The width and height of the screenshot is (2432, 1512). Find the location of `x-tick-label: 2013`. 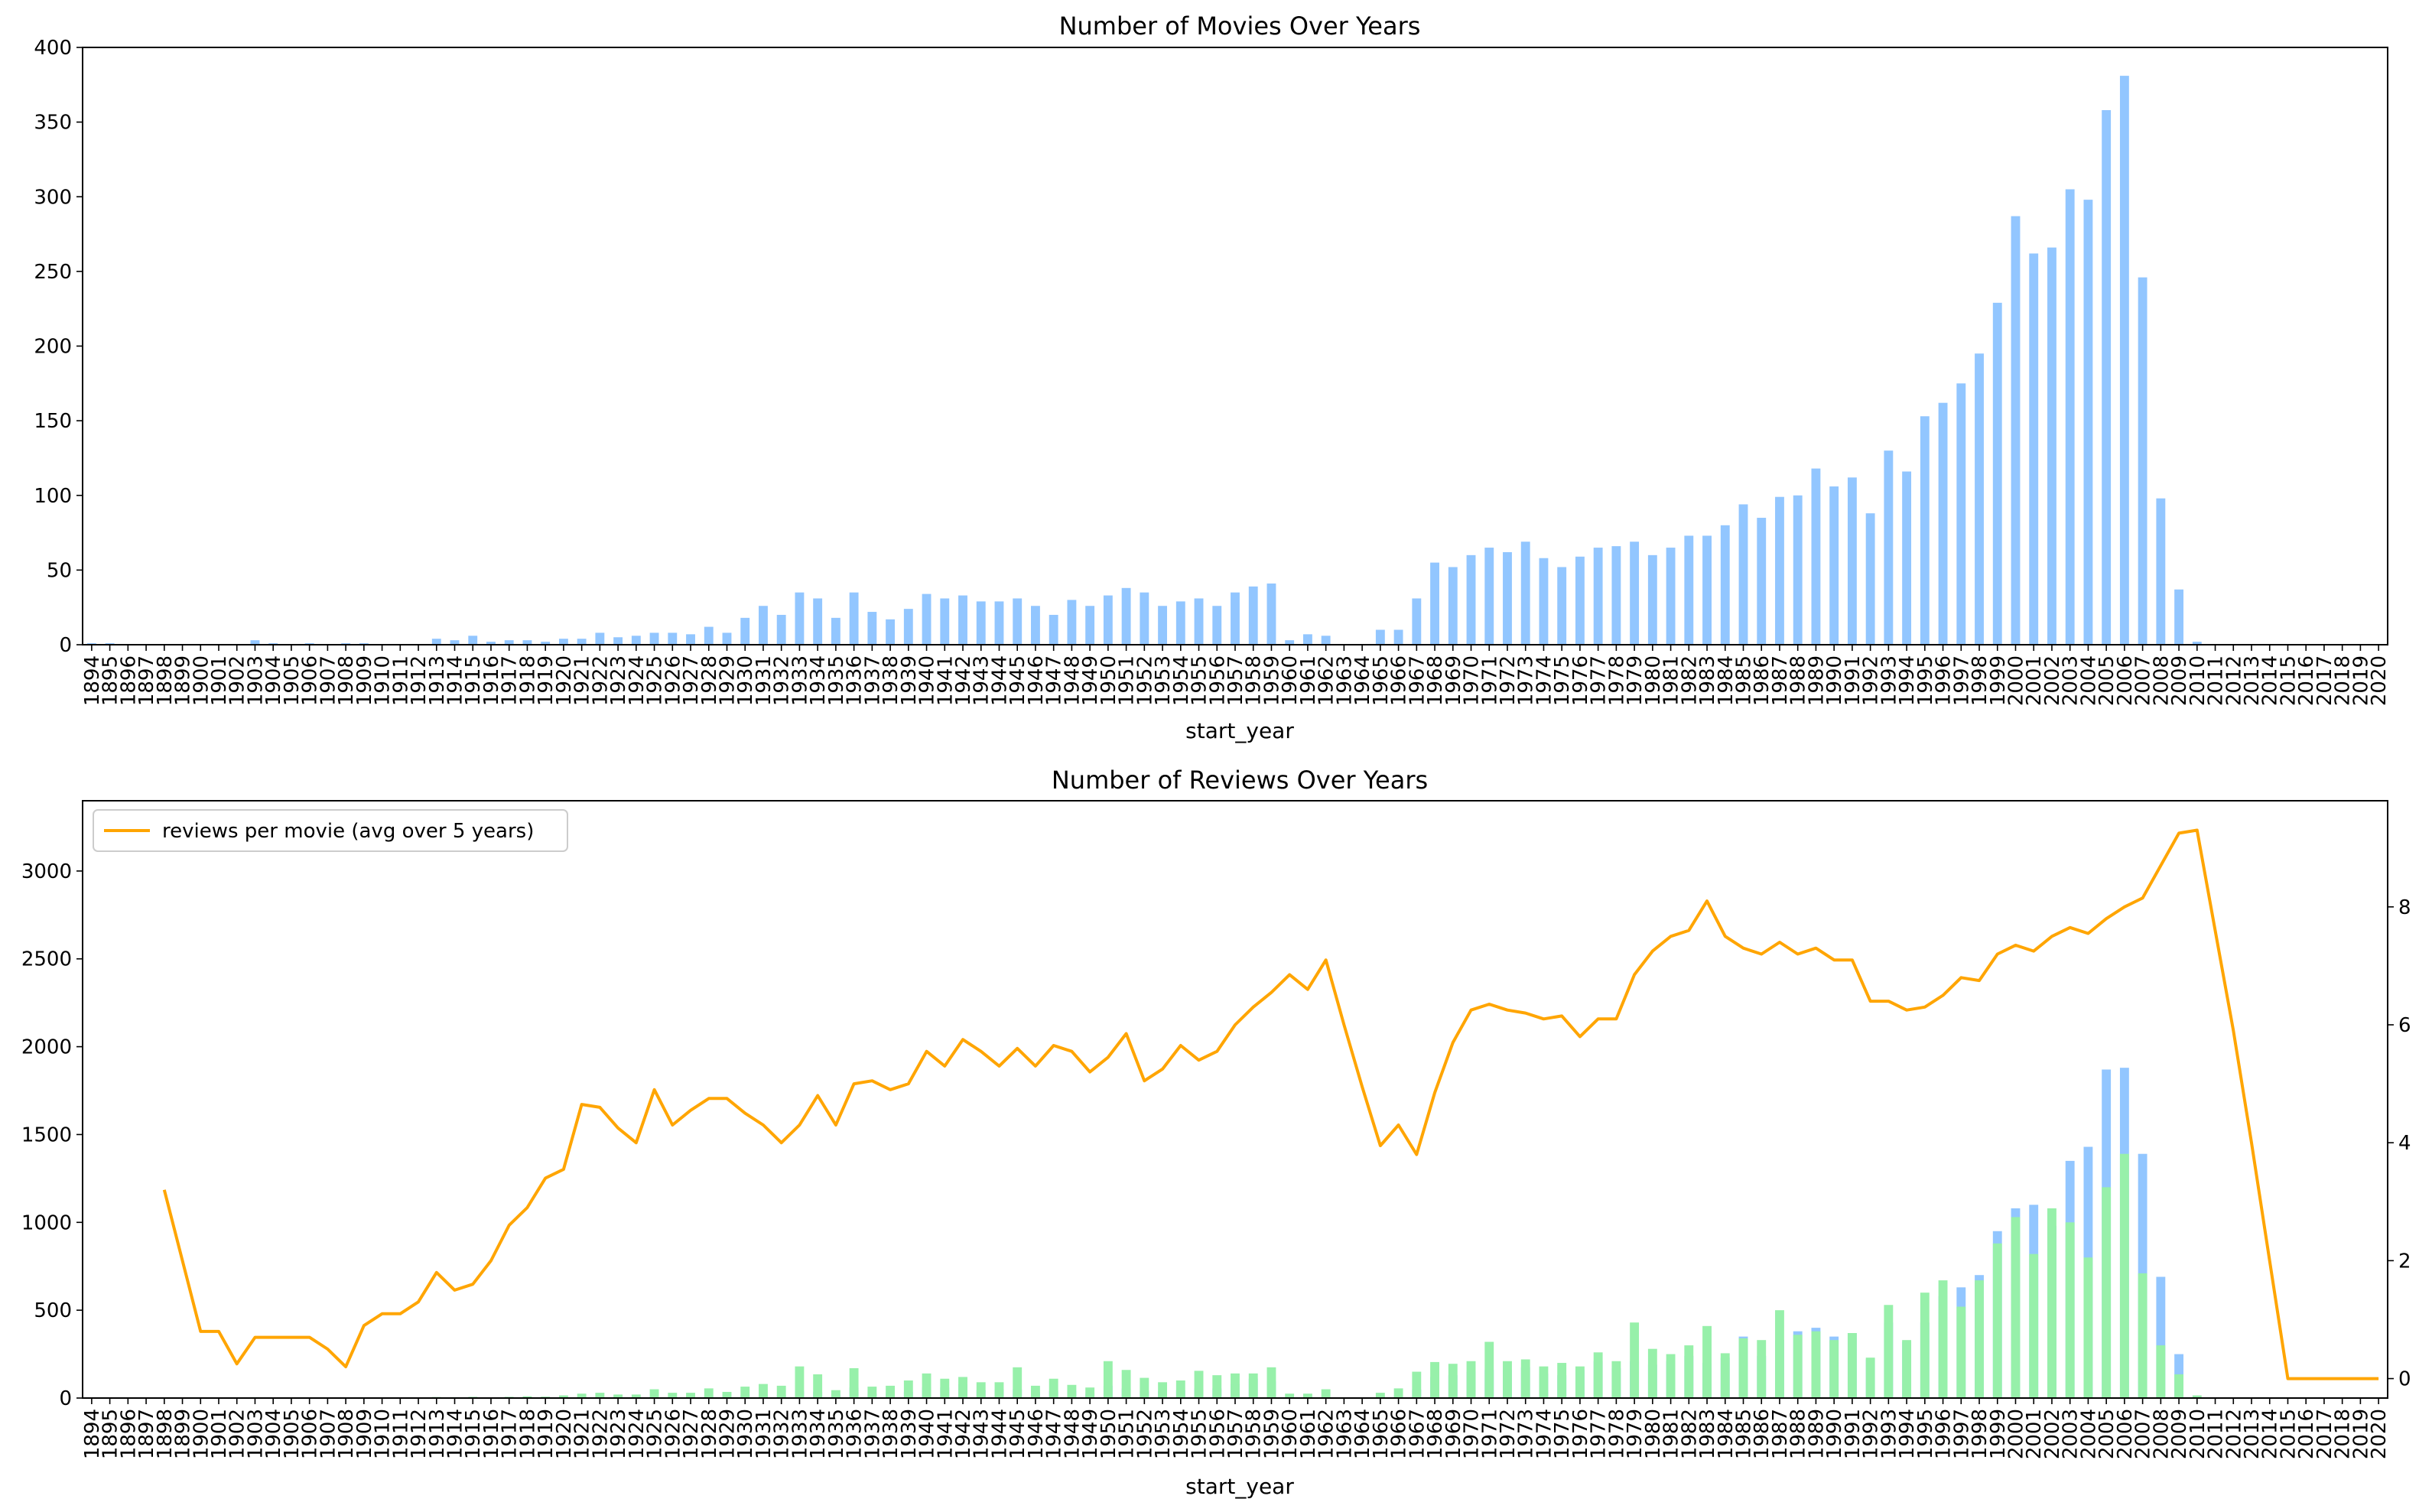

x-tick-label: 2013 is located at coordinates (2252, 1434).